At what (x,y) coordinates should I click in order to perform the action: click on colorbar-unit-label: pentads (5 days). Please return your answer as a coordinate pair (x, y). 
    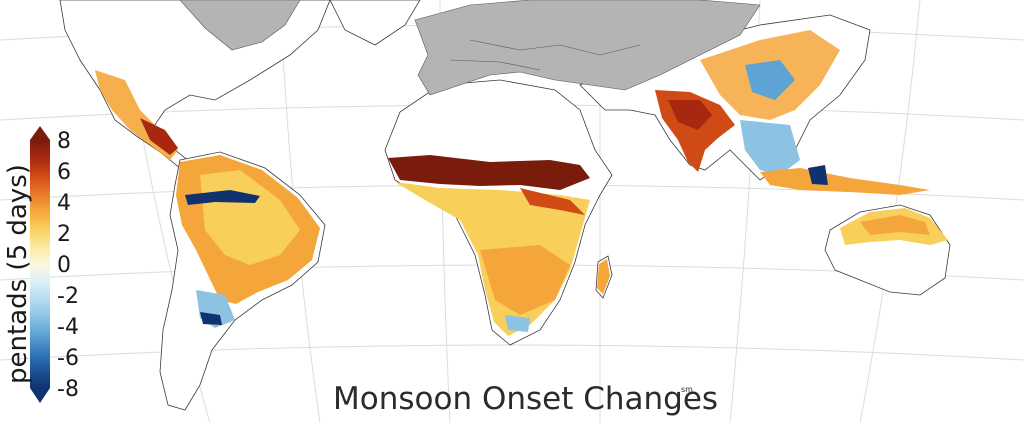
    Looking at the image, I should click on (18, 274).